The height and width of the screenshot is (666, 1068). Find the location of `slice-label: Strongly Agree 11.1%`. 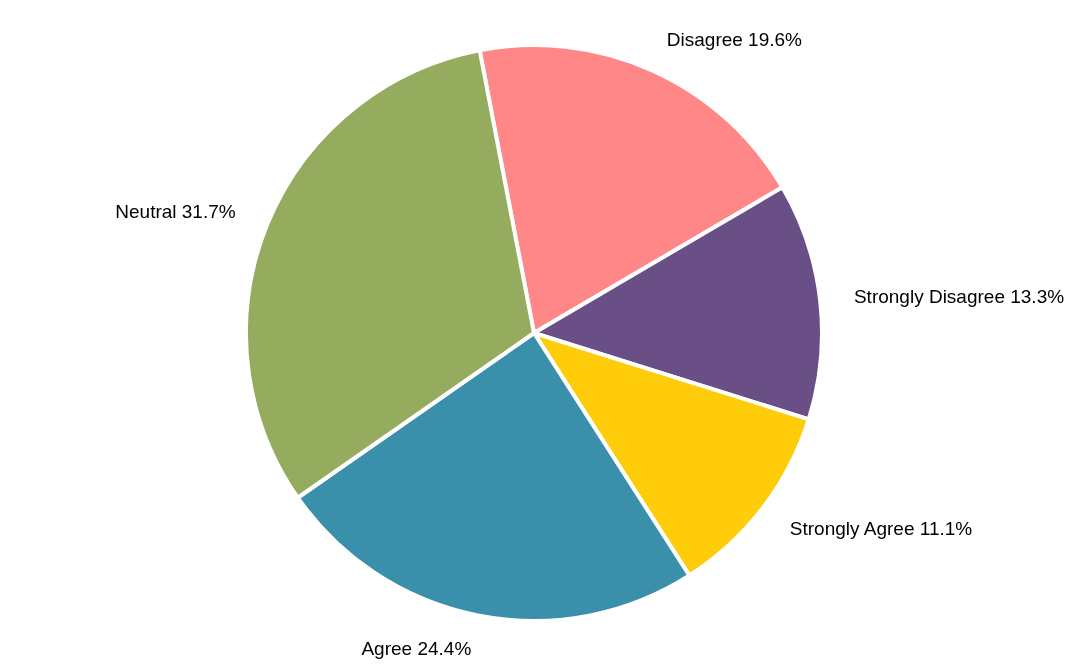

slice-label: Strongly Agree 11.1% is located at coordinates (881, 528).